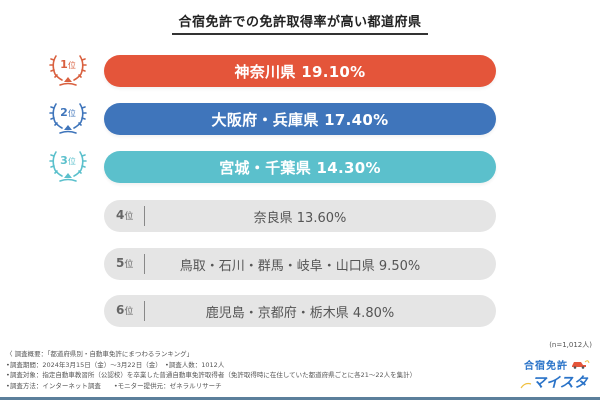  I want to click on note-line: 〈 調査概要：「都道府県別・自動車免許にまつわるランキング」, so click(100, 354).